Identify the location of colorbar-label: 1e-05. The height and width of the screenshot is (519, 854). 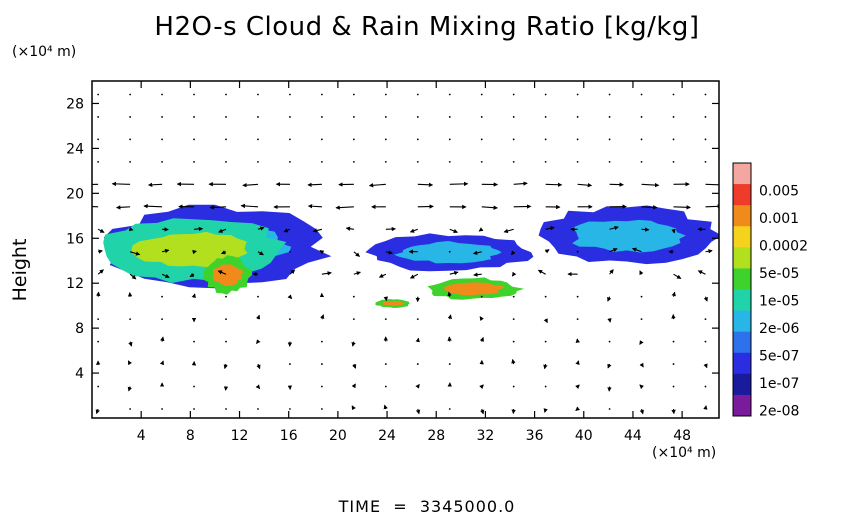
(779, 302).